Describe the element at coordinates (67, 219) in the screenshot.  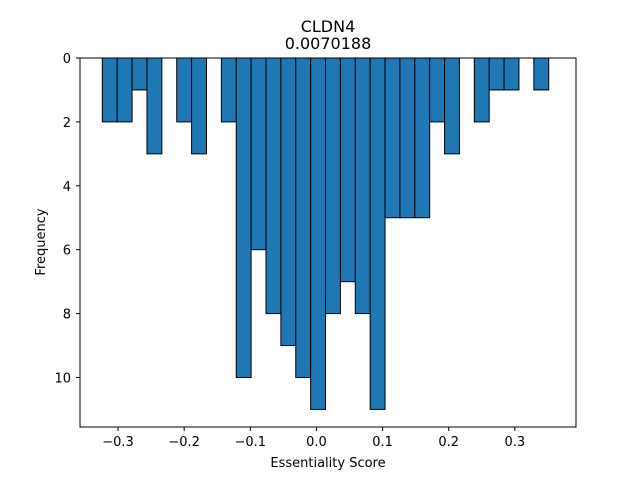
I see `y-axis-ticks: 0 2 4 6 8 10` at that location.